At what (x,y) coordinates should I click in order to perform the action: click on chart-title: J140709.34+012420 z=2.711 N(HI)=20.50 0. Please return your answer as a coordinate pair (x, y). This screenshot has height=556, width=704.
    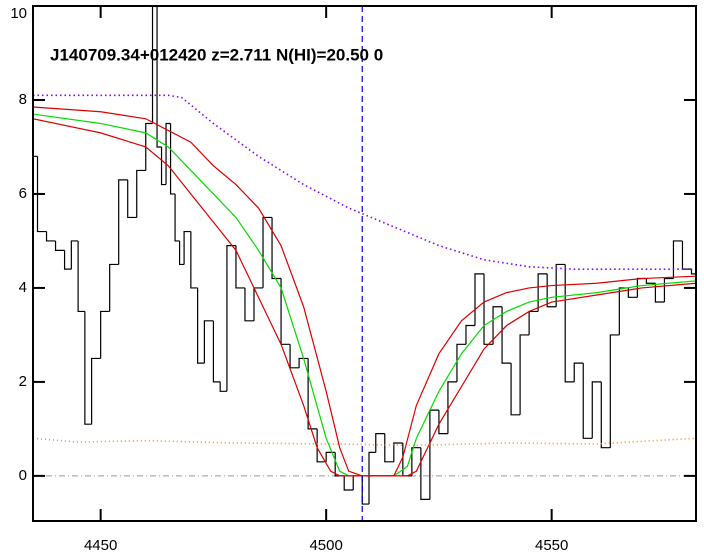
    Looking at the image, I should click on (216, 54).